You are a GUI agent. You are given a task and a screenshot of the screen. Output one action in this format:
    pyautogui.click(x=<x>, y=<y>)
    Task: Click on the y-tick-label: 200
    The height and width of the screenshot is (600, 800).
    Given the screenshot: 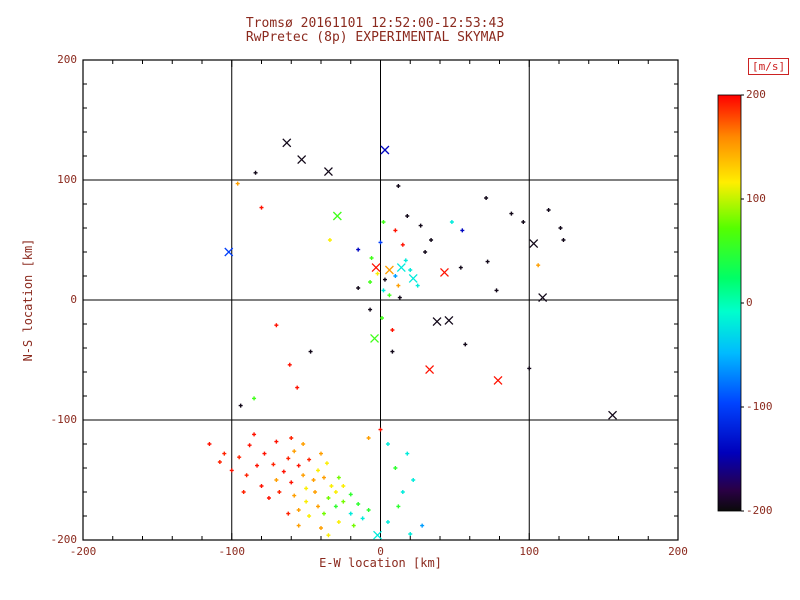 What is the action you would take?
    pyautogui.click(x=67, y=59)
    